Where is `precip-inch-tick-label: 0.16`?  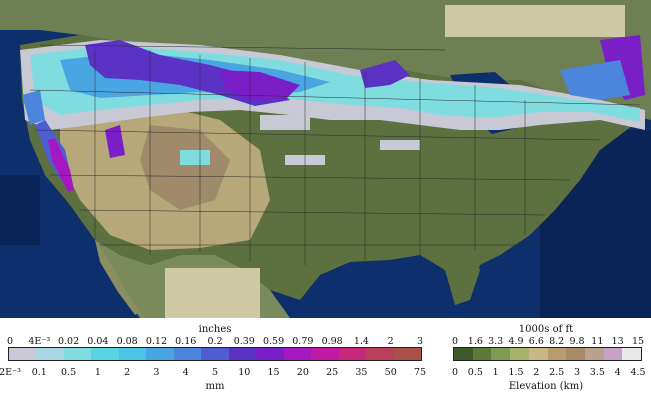 precip-inch-tick-label: 0.16 is located at coordinates (186, 341).